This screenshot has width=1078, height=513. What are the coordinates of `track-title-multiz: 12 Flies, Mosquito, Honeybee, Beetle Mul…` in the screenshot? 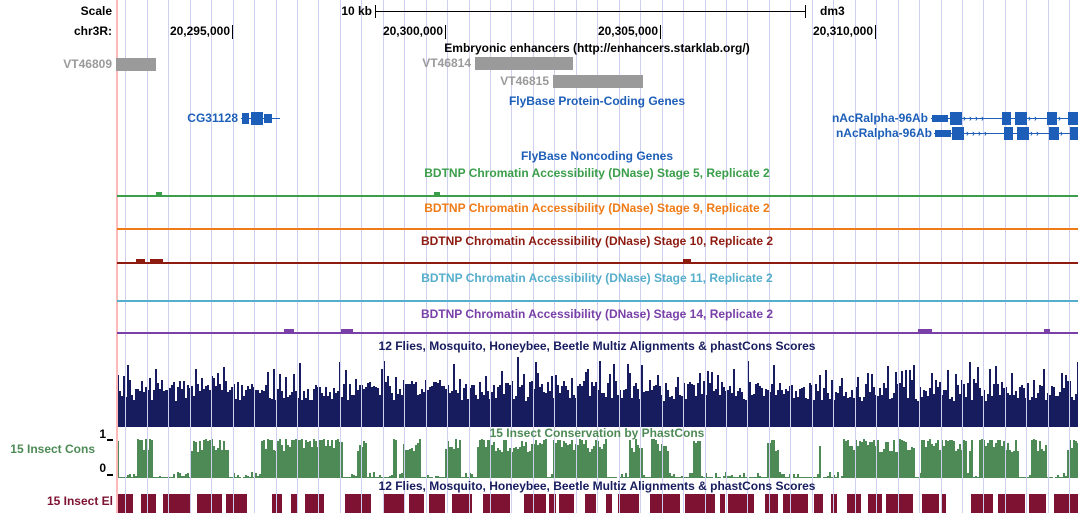 It's located at (597, 346).